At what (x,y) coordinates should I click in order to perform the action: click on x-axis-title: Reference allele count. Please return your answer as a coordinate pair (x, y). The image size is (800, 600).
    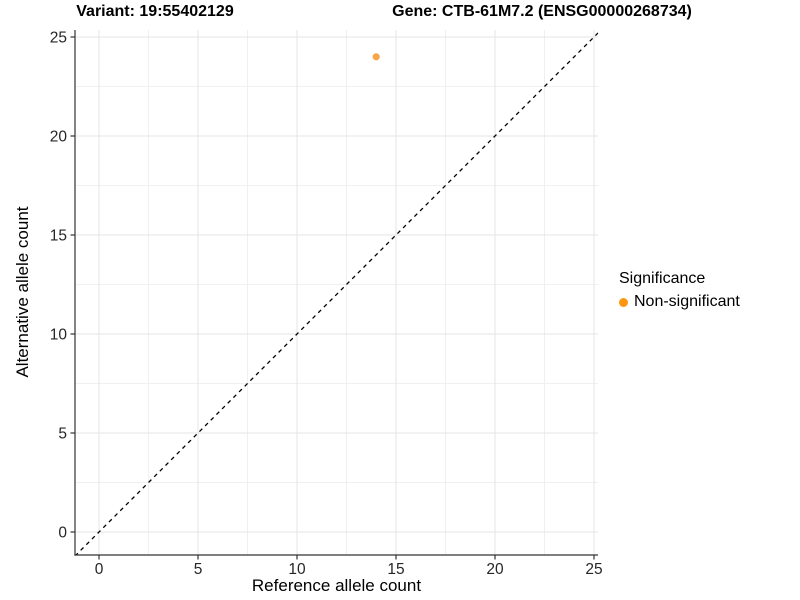
    Looking at the image, I should click on (336, 585).